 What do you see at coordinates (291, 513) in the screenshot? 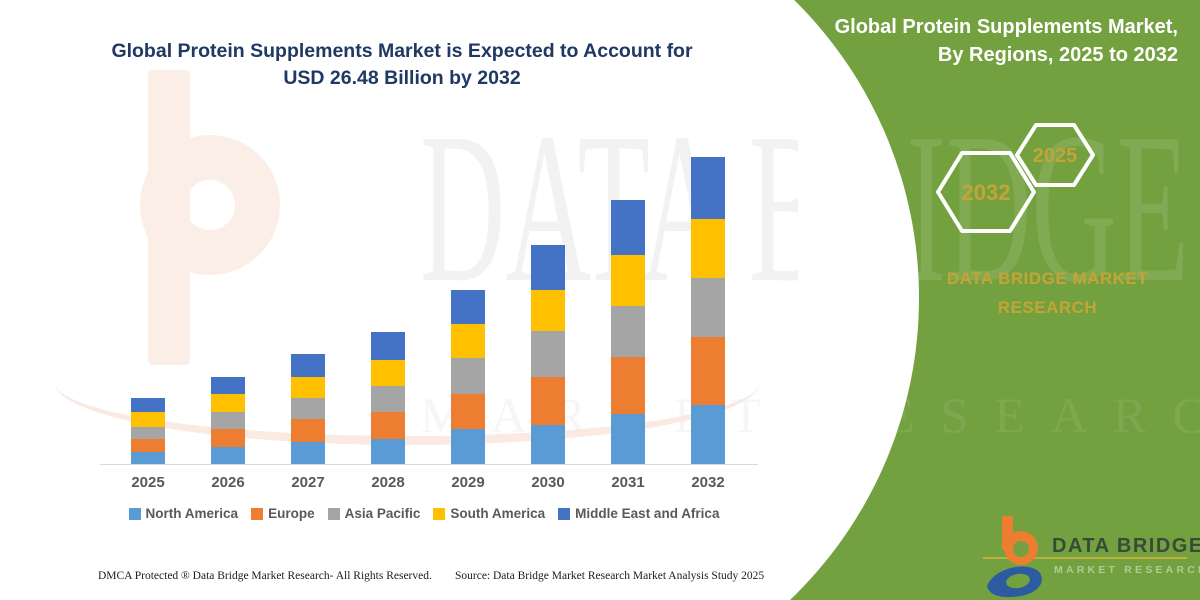
I see `legend-label: Europe` at bounding box center [291, 513].